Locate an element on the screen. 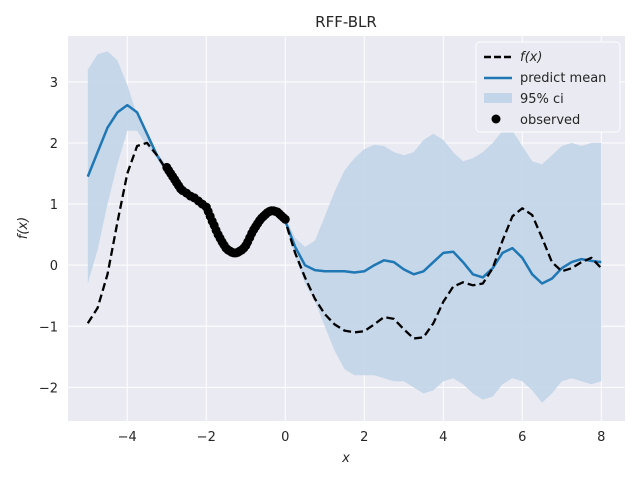 This screenshot has height=480, width=640. legend-label-observed: observed is located at coordinates (550, 120).